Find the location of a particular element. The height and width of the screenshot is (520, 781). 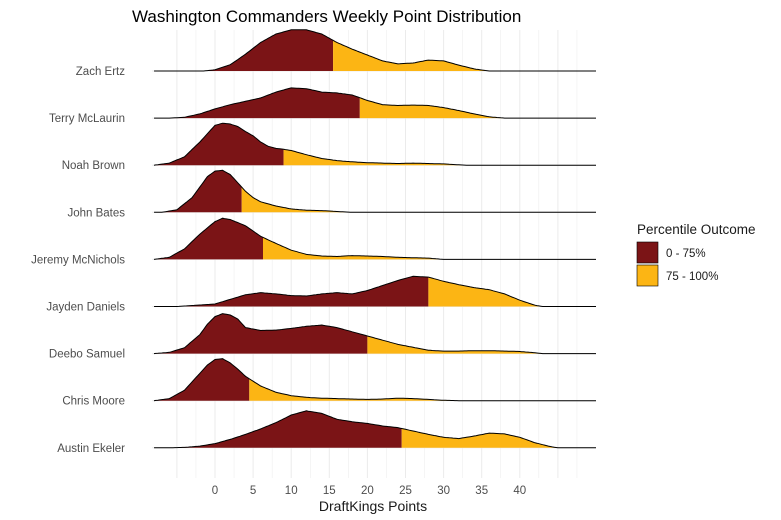

ridge-deebo-samuel is located at coordinates (374, 334).